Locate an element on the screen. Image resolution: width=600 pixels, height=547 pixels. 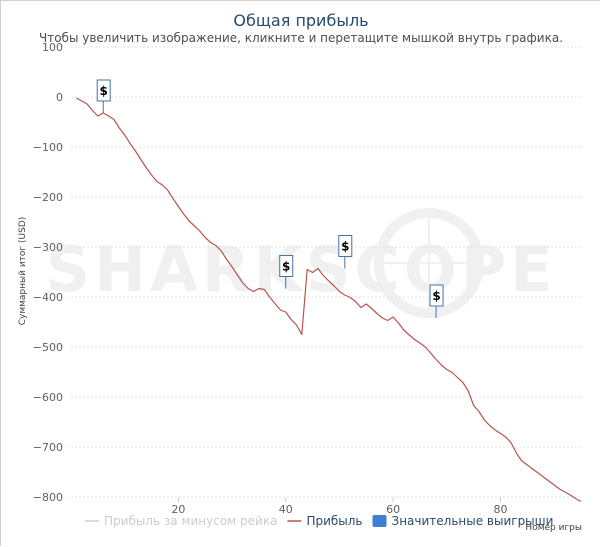
chart-title: Общая прибыль is located at coordinates (300, 20).